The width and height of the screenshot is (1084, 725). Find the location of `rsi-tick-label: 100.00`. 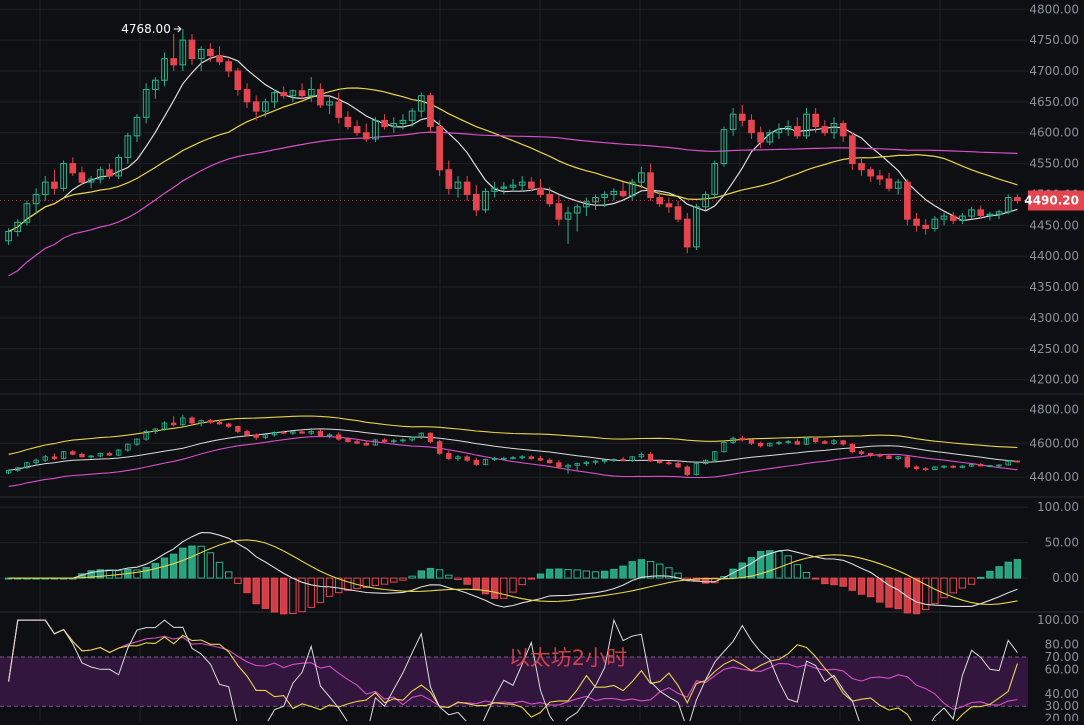

rsi-tick-label: 100.00 is located at coordinates (1058, 620).